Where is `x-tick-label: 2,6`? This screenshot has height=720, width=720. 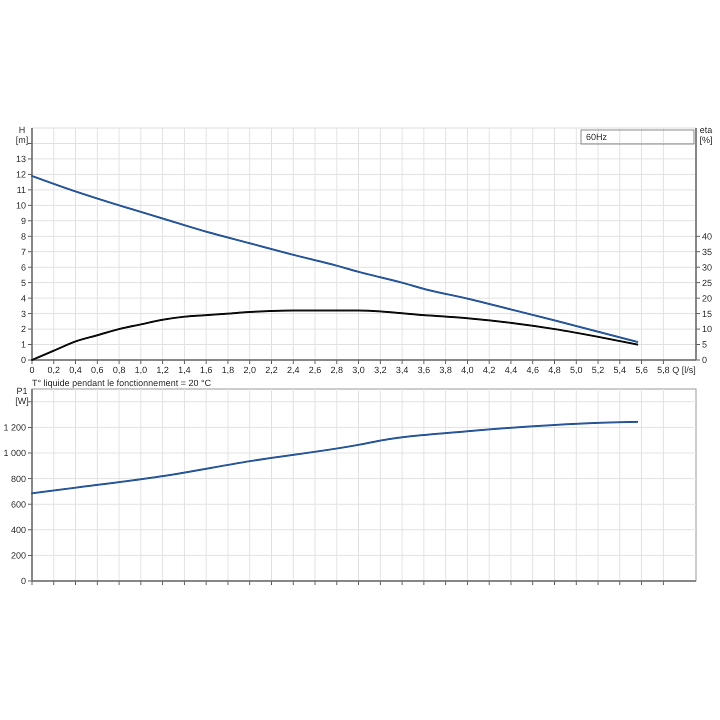
x-tick-label: 2,6 is located at coordinates (315, 370).